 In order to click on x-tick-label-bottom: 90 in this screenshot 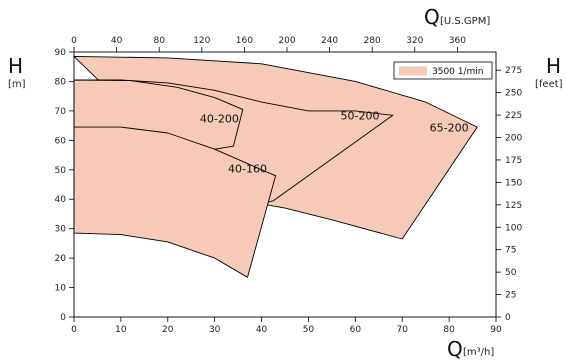, I will do `click(496, 330)`.